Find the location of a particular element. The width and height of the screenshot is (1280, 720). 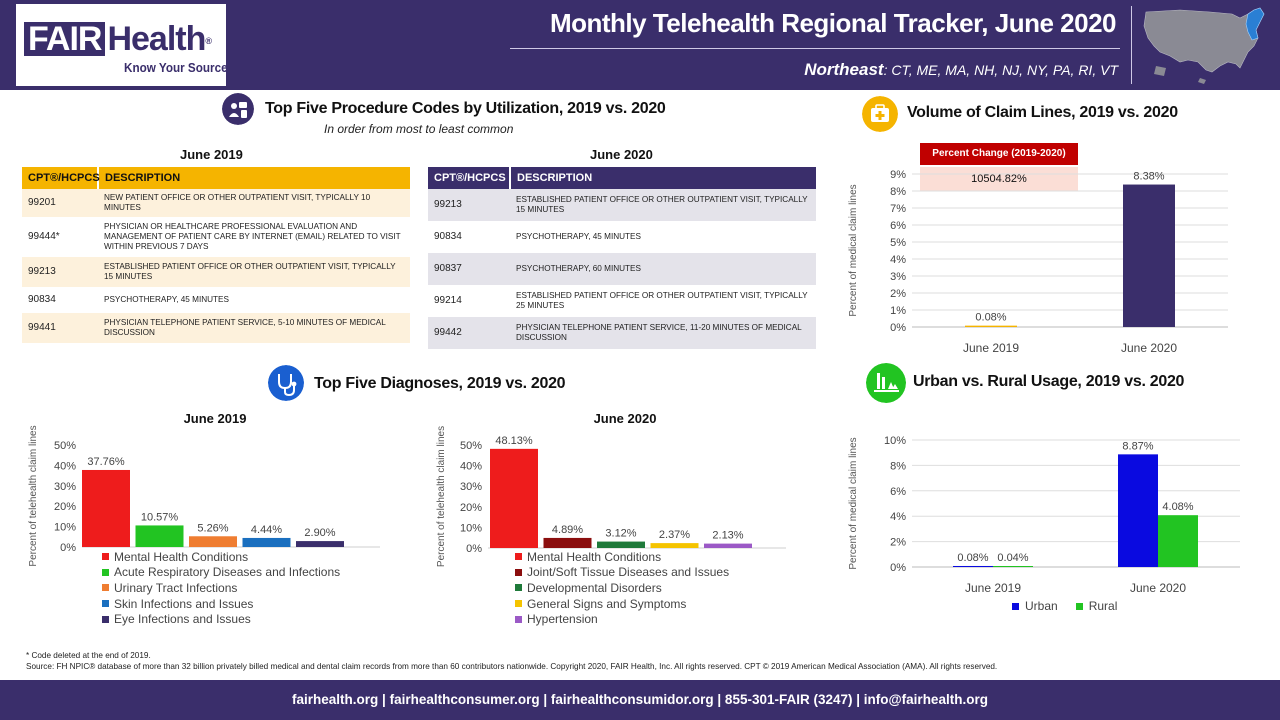

y-tick-label: 8% is located at coordinates (898, 466).